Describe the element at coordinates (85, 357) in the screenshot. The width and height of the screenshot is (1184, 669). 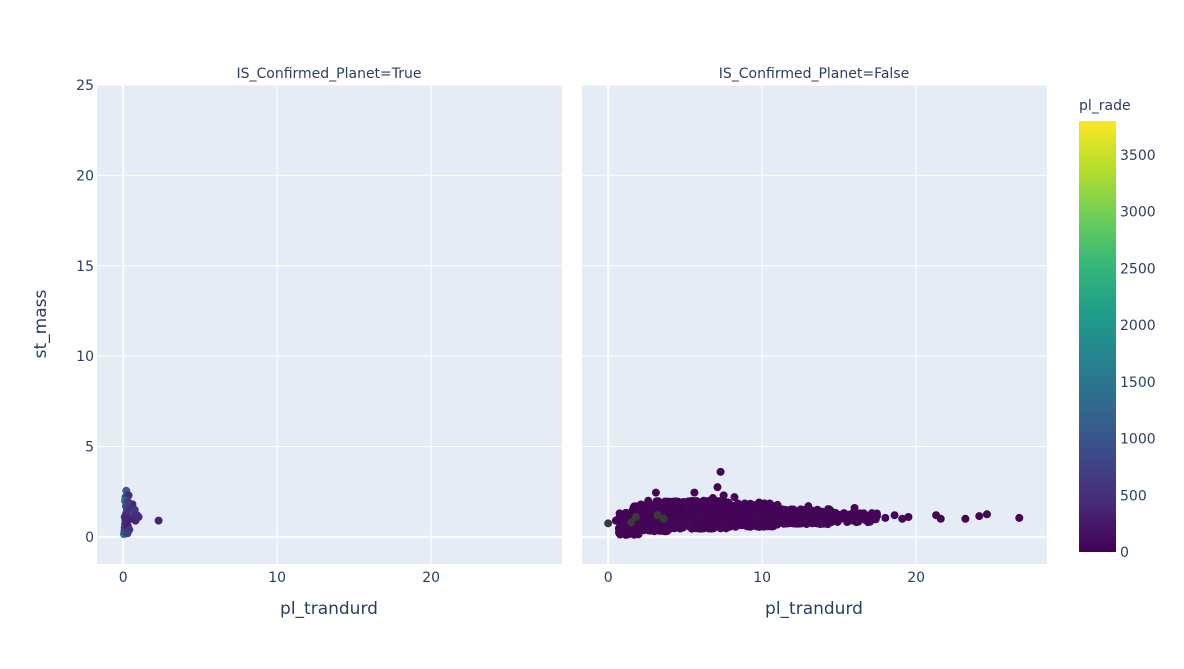
I see `y-tick-label: 10` at that location.